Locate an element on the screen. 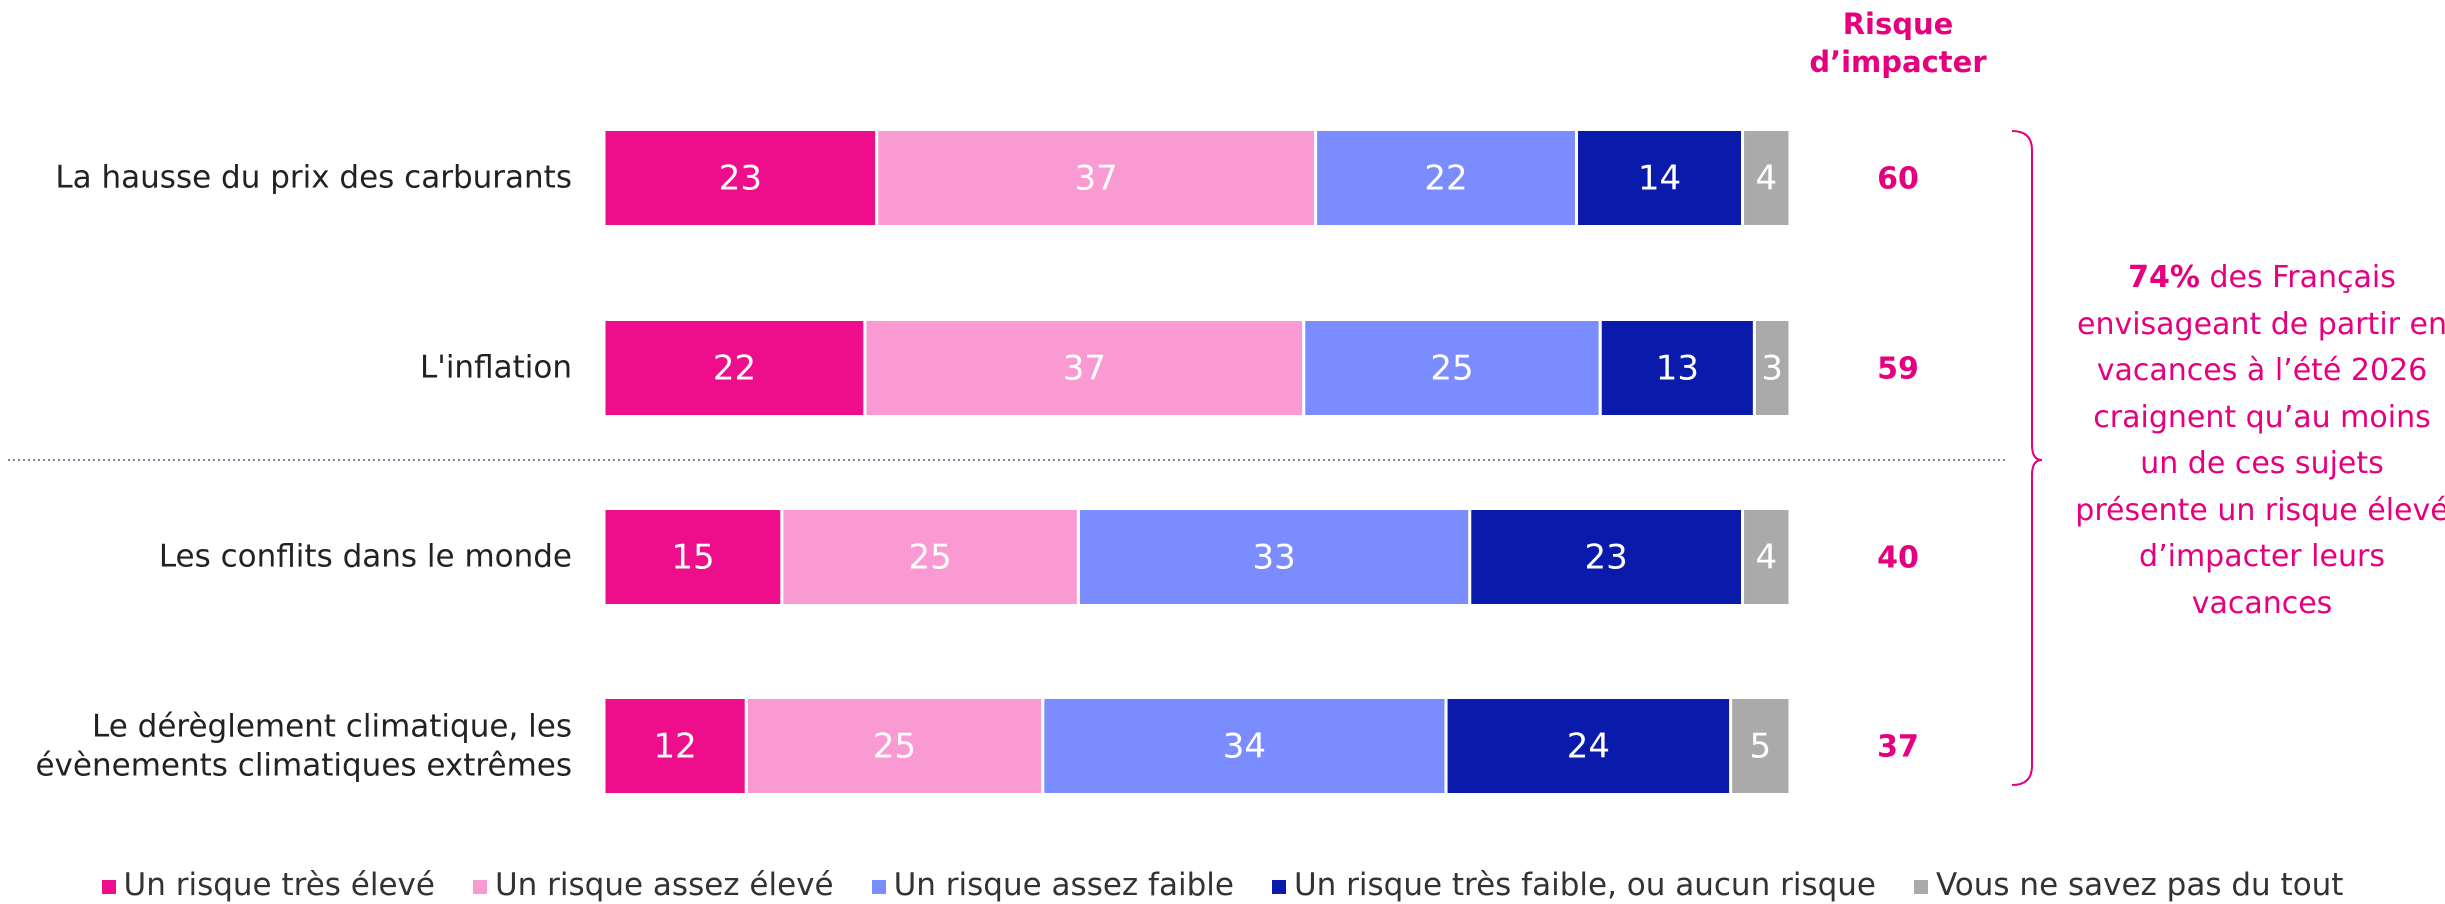  legend-item: Un risque très faible, ou aucun risque is located at coordinates (1573, 885).